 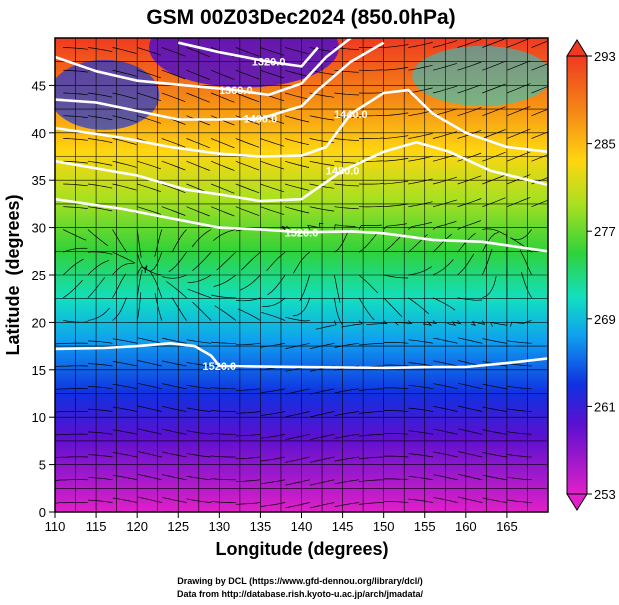 What do you see at coordinates (343, 526) in the screenshot?
I see `x-tick-label: 145` at bounding box center [343, 526].